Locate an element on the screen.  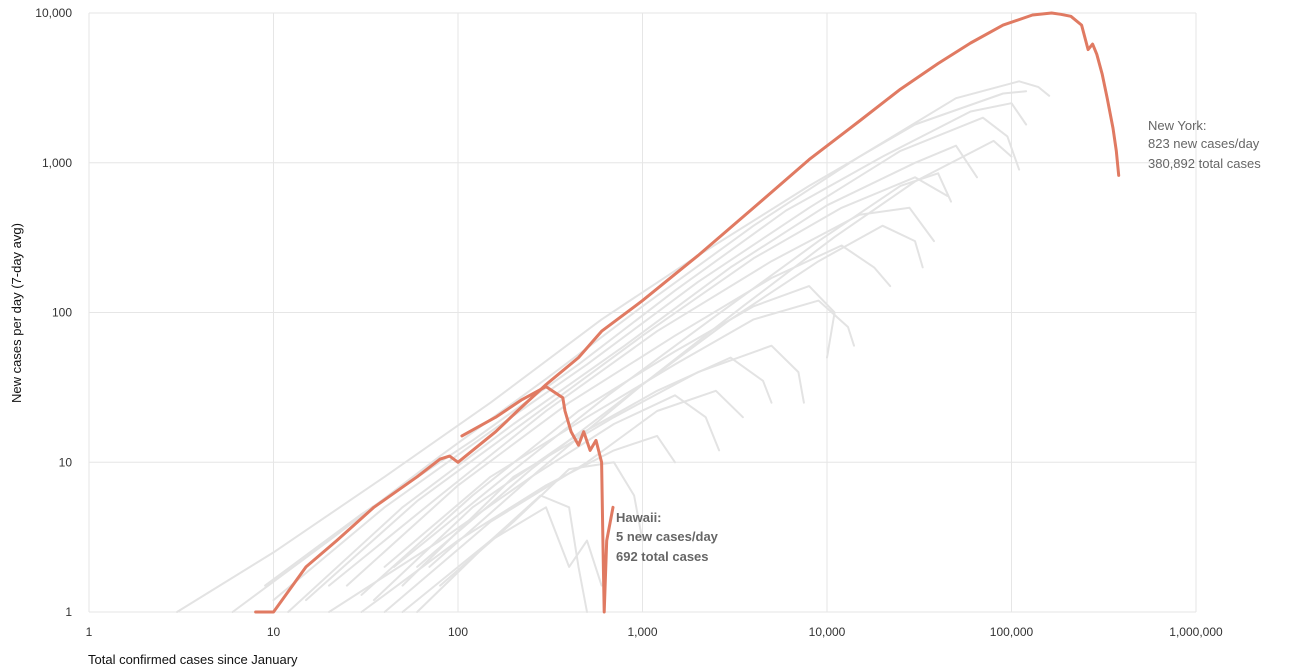
y-tick-label: 10,000 is located at coordinates (53, 13).